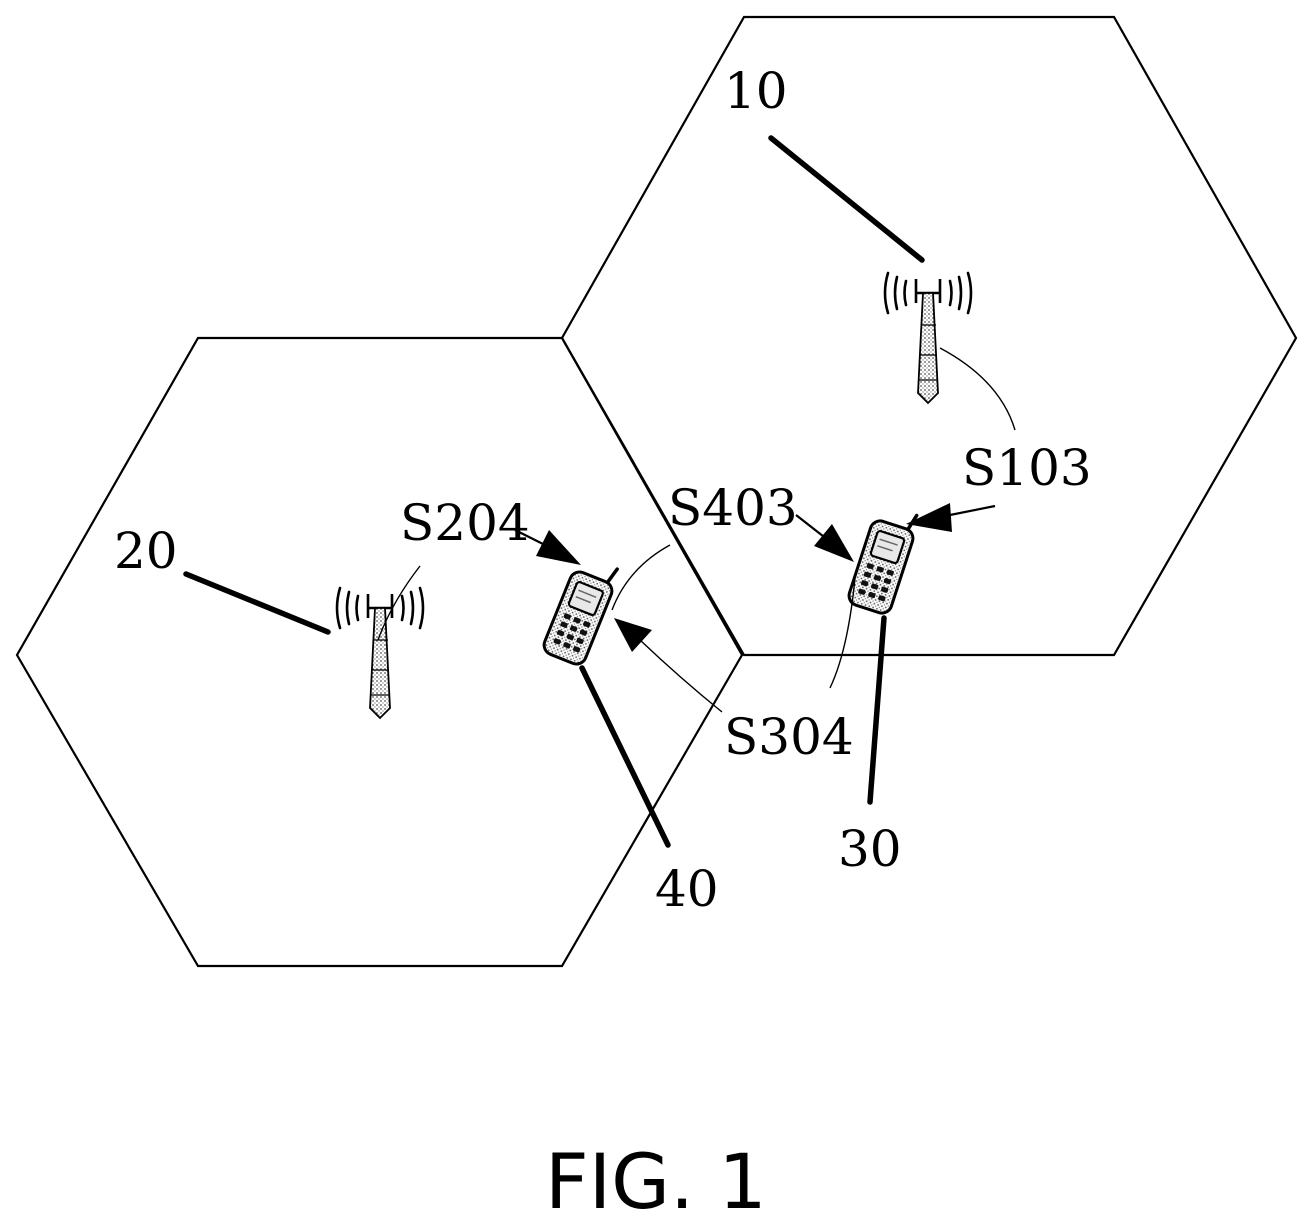 The width and height of the screenshot is (1311, 1228). I want to click on label-s103: S103, so click(1027, 468).